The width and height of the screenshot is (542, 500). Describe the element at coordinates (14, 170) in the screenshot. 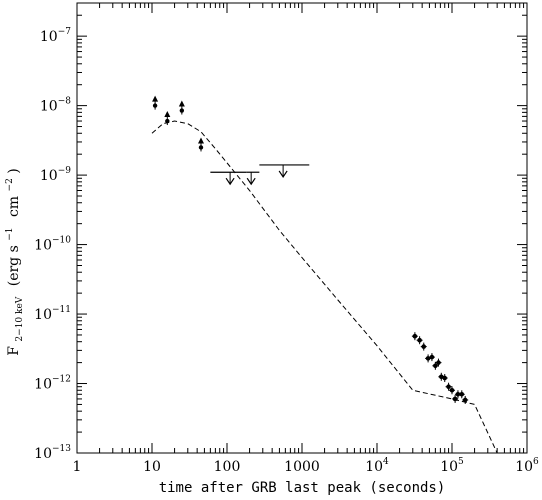

I see `y-axis-label-close: )` at that location.